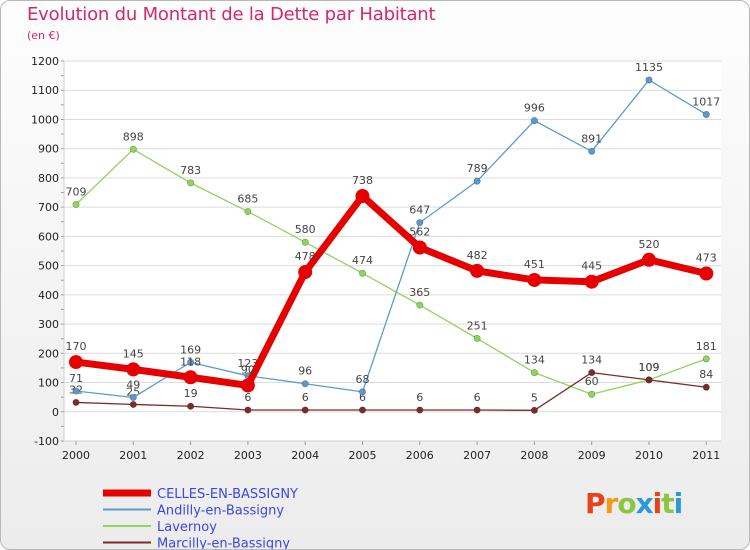 This screenshot has width=750, height=550. What do you see at coordinates (592, 381) in the screenshot?
I see `data-label: 60` at bounding box center [592, 381].